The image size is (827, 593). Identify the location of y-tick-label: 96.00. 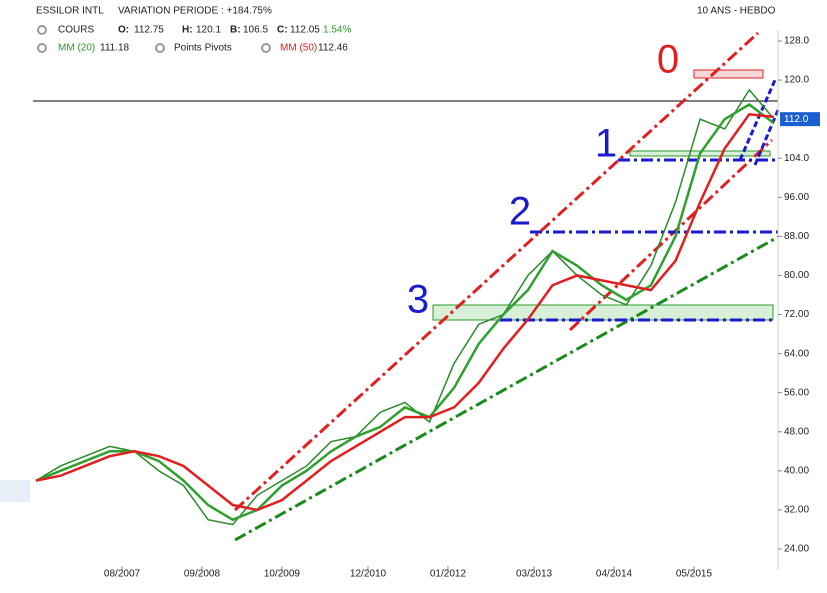
(796, 197).